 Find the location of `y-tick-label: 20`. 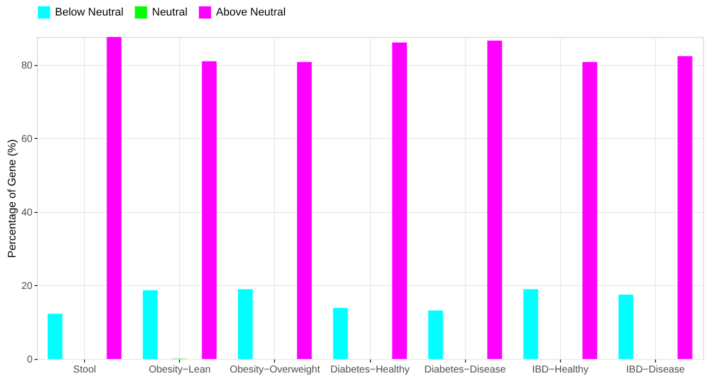

y-tick-label: 20 is located at coordinates (27, 286).